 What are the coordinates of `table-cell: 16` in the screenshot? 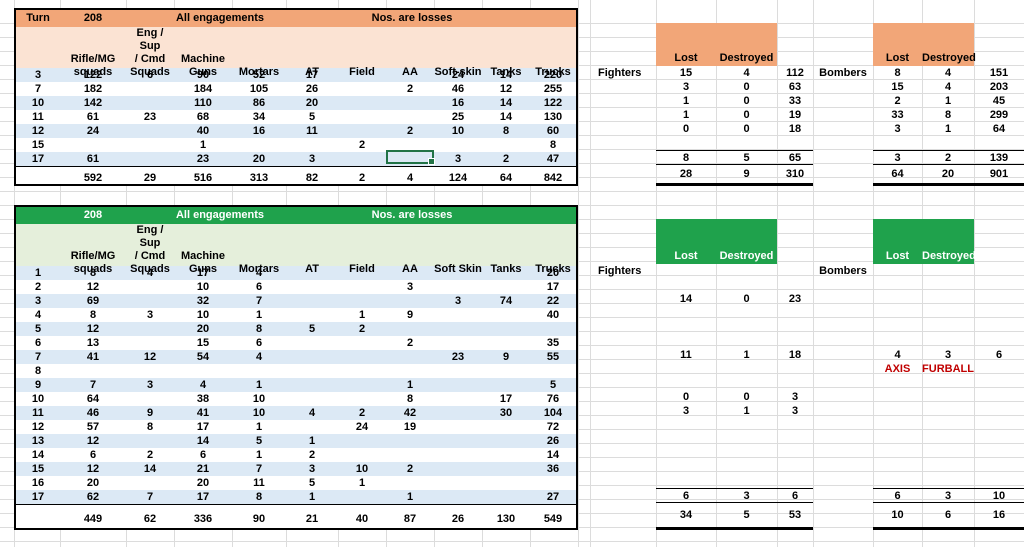 It's located at (458, 103).